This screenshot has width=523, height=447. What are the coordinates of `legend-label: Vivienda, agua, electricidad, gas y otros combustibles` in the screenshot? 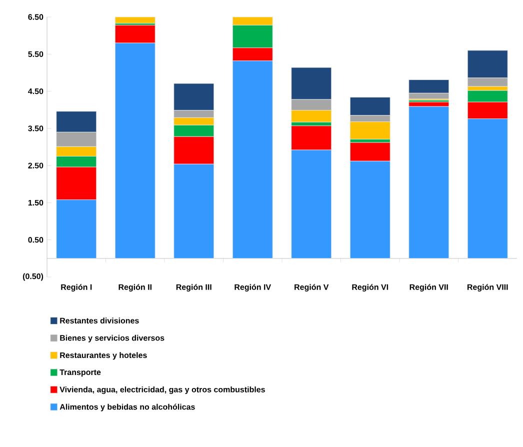 It's located at (162, 390).